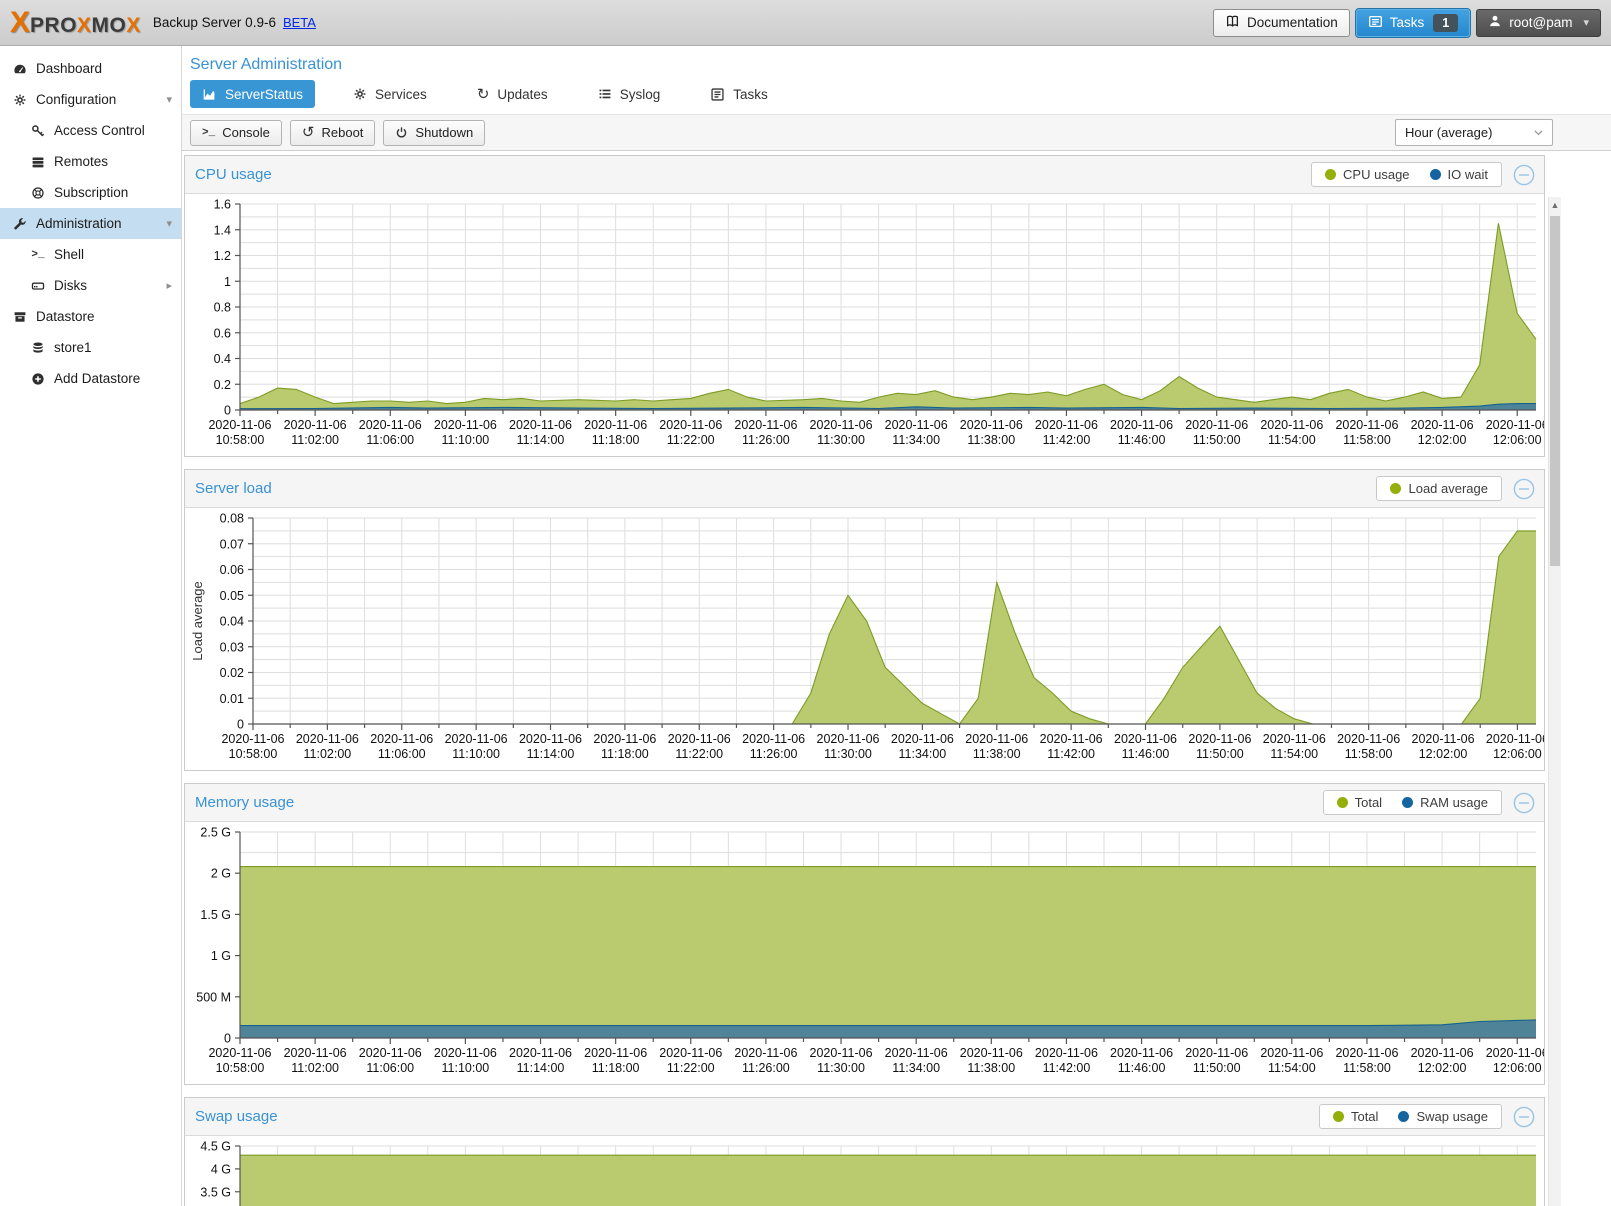 Image resolution: width=1611 pixels, height=1206 pixels. What do you see at coordinates (1442, 440) in the screenshot?
I see `svg-text: 12:02:00` at bounding box center [1442, 440].